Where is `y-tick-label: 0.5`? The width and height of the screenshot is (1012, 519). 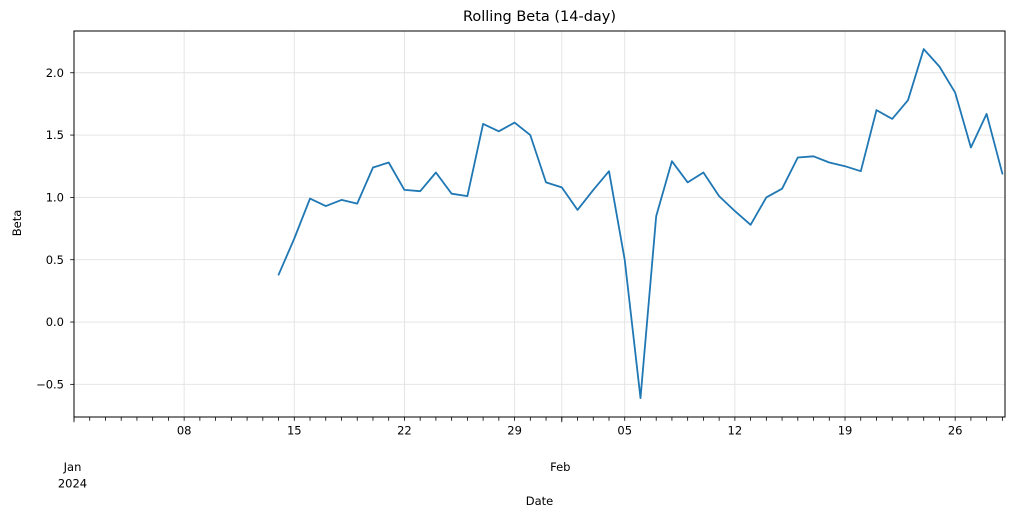 y-tick-label: 0.5 is located at coordinates (55, 260).